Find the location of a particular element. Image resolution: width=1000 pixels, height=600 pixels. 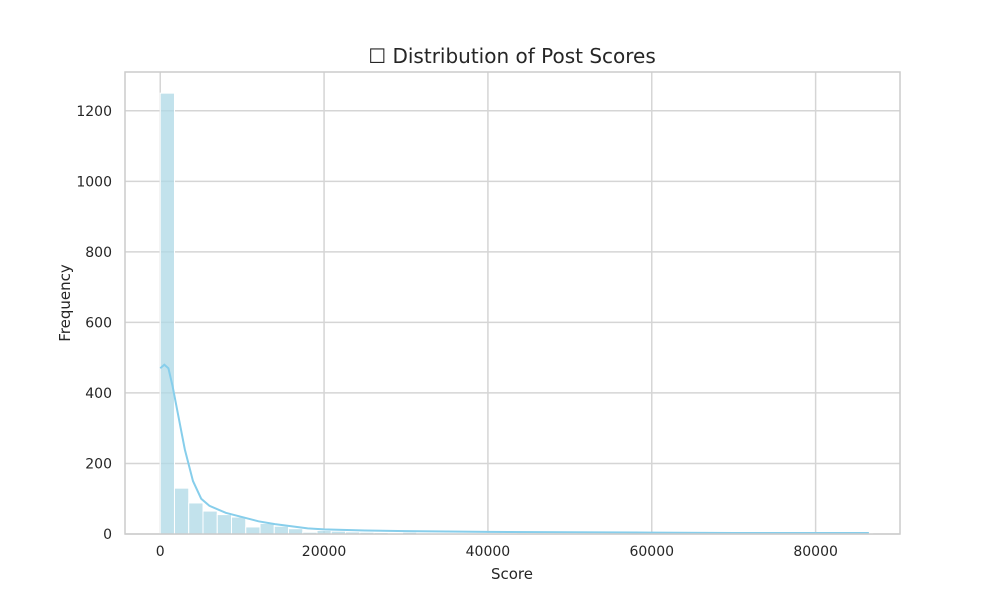

y-tick-label: 0 is located at coordinates (107, 535).